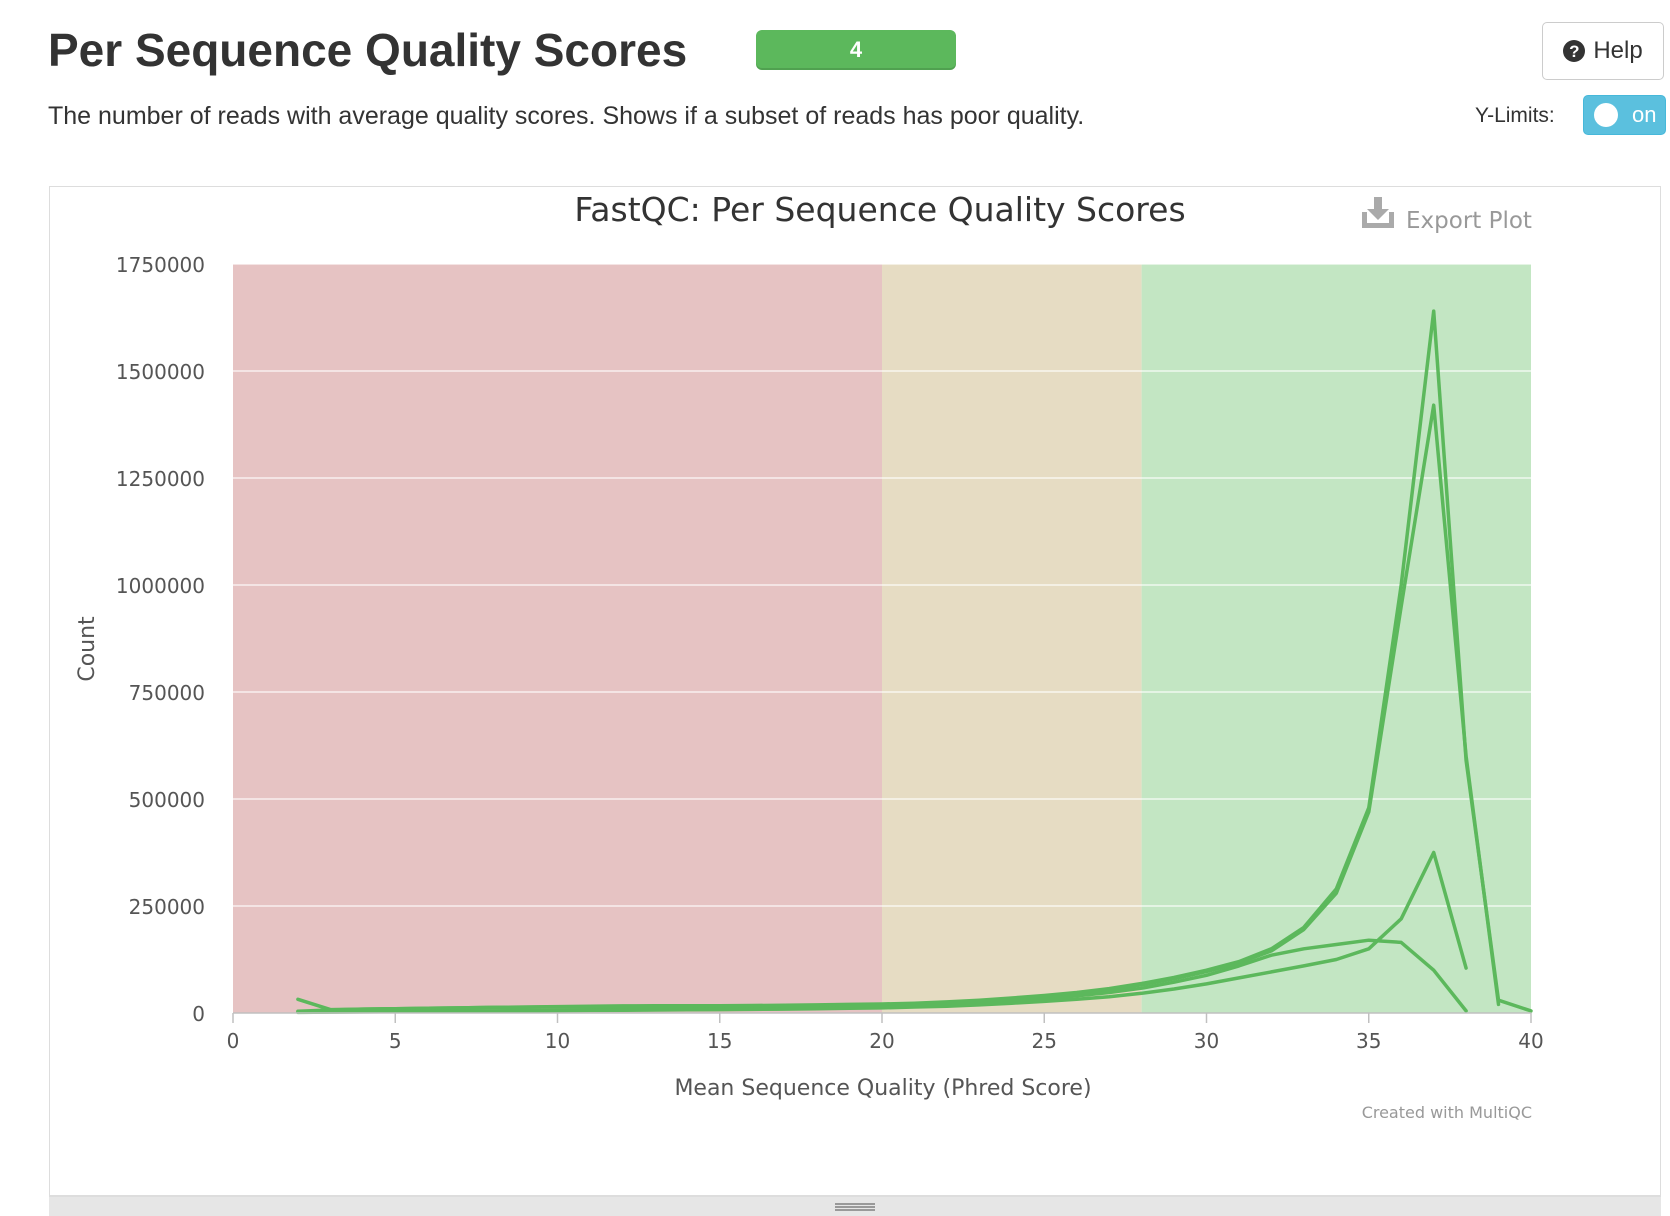  Describe the element at coordinates (1644, 114) in the screenshot. I see `ylimits-toggle-label: on` at that location.